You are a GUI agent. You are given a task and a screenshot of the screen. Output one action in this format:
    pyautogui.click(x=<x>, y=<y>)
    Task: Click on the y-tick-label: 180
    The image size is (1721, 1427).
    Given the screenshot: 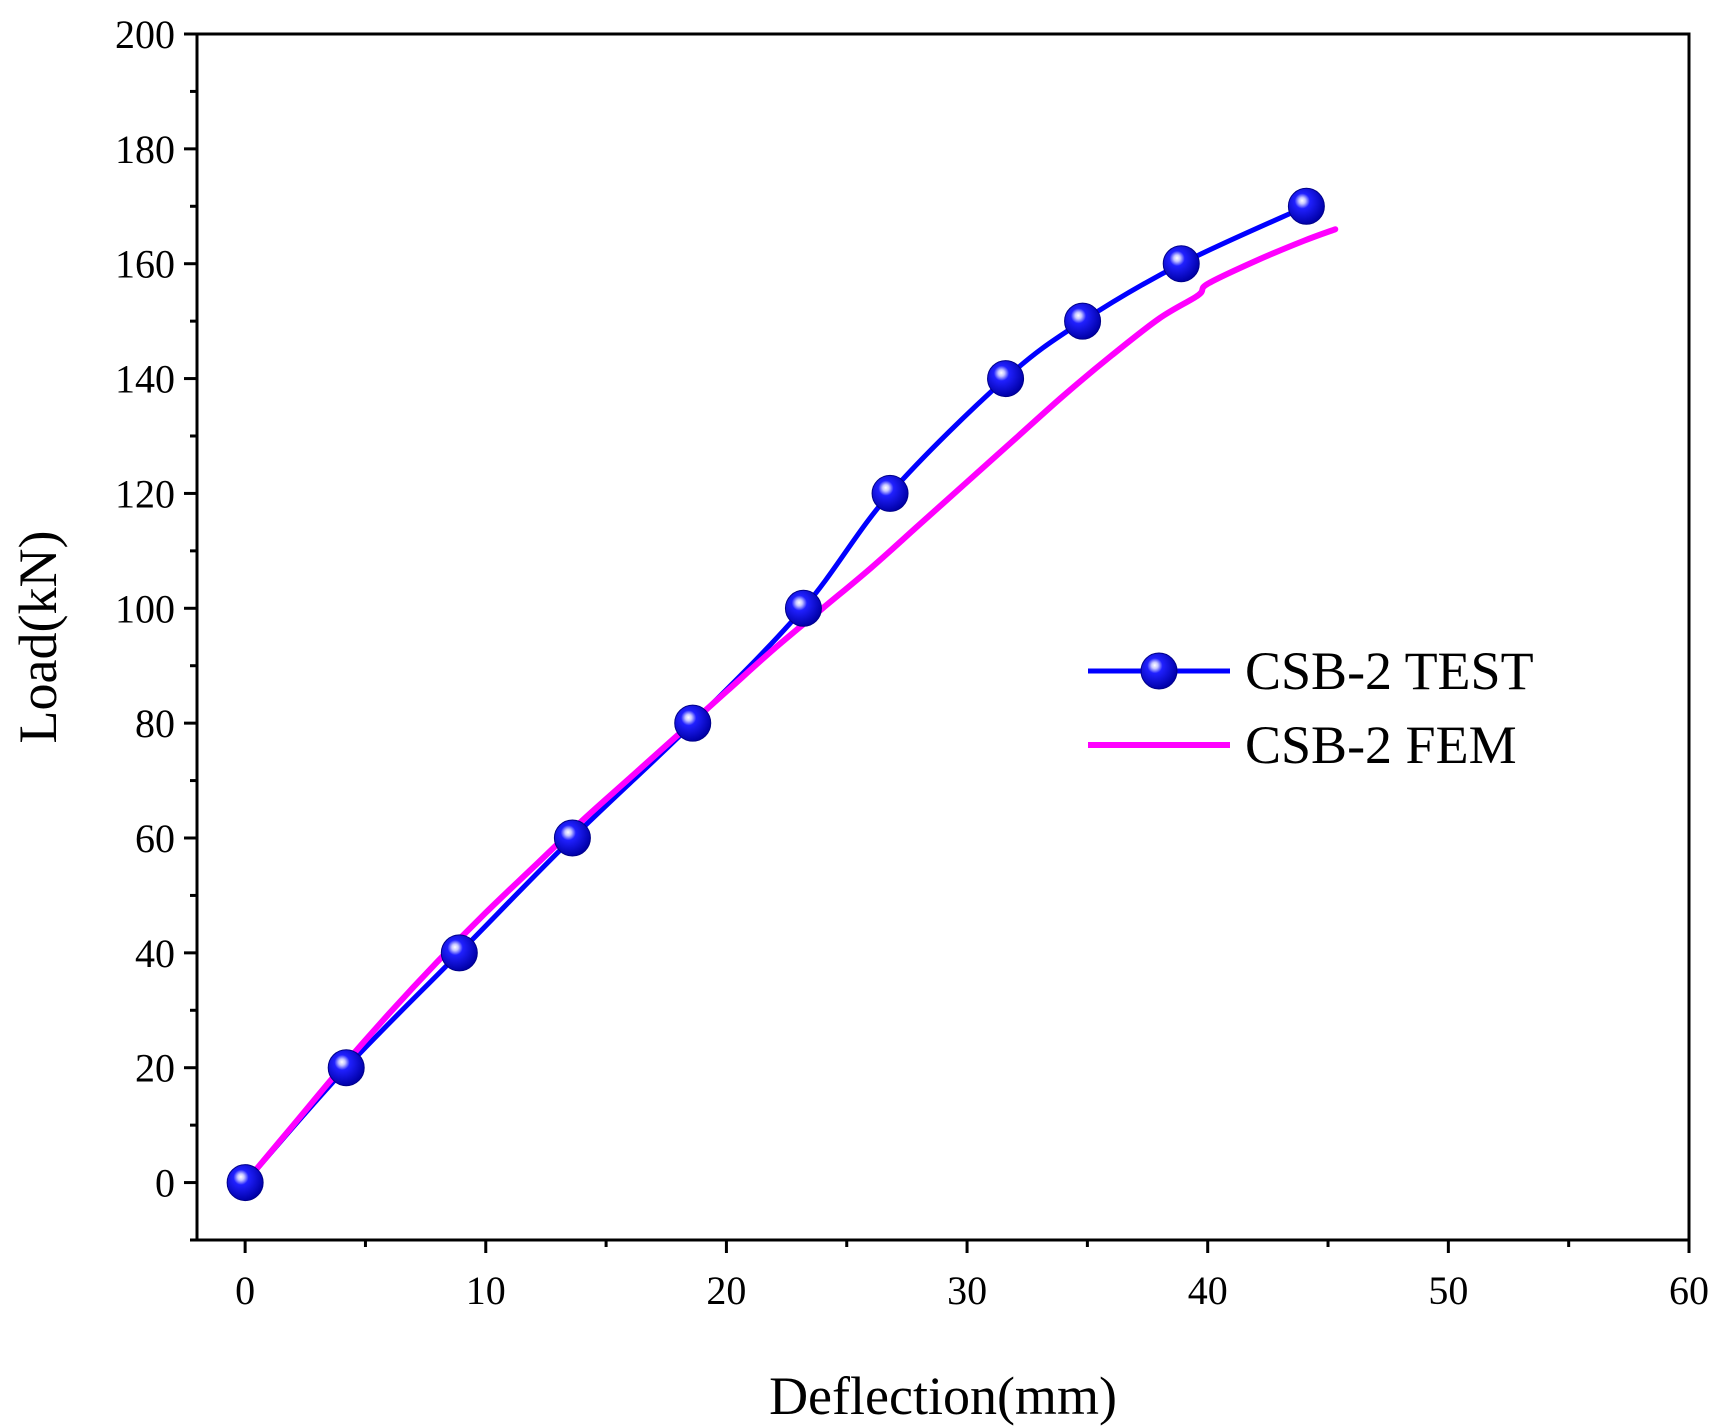 What is the action you would take?
    pyautogui.click(x=145, y=149)
    